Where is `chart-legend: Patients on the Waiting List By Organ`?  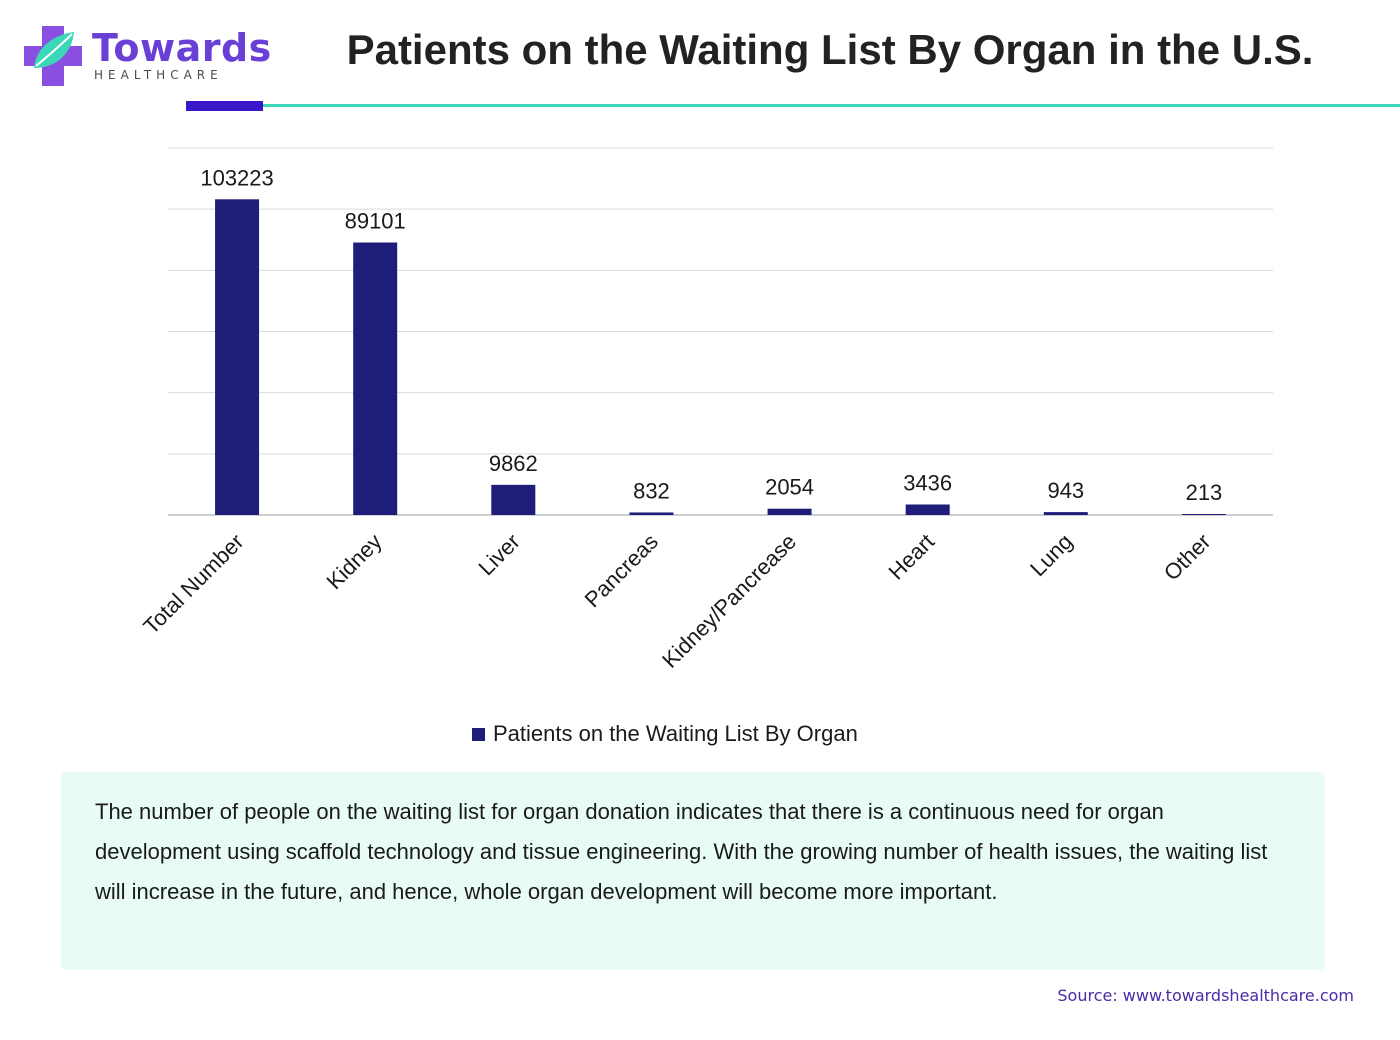 chart-legend: Patients on the Waiting List By Organ is located at coordinates (665, 734).